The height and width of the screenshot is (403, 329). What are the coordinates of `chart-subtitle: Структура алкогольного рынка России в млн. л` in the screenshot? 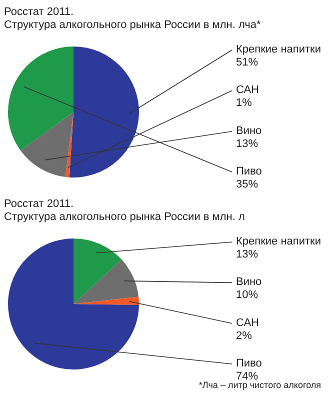 It's located at (125, 217).